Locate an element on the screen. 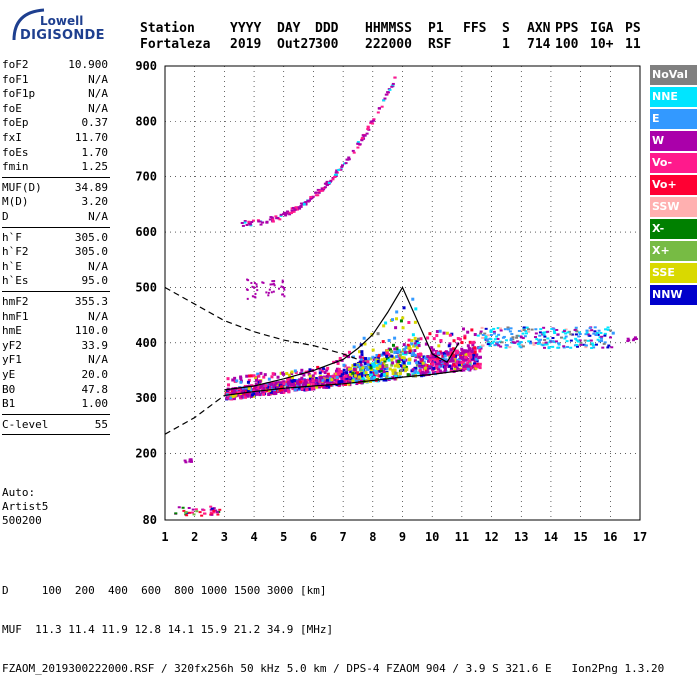 The height and width of the screenshot is (688, 700). x-tick-label: 16 is located at coordinates (610, 537).